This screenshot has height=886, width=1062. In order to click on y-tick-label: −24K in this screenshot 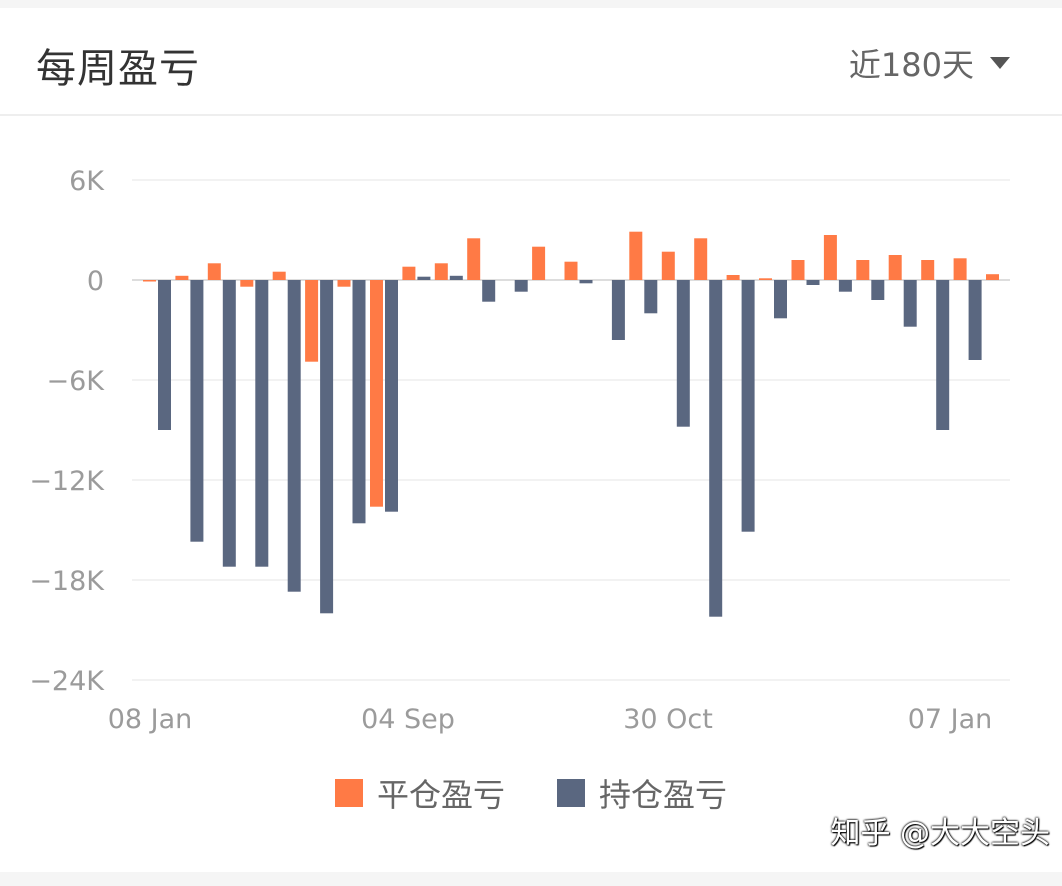, I will do `click(67, 681)`.